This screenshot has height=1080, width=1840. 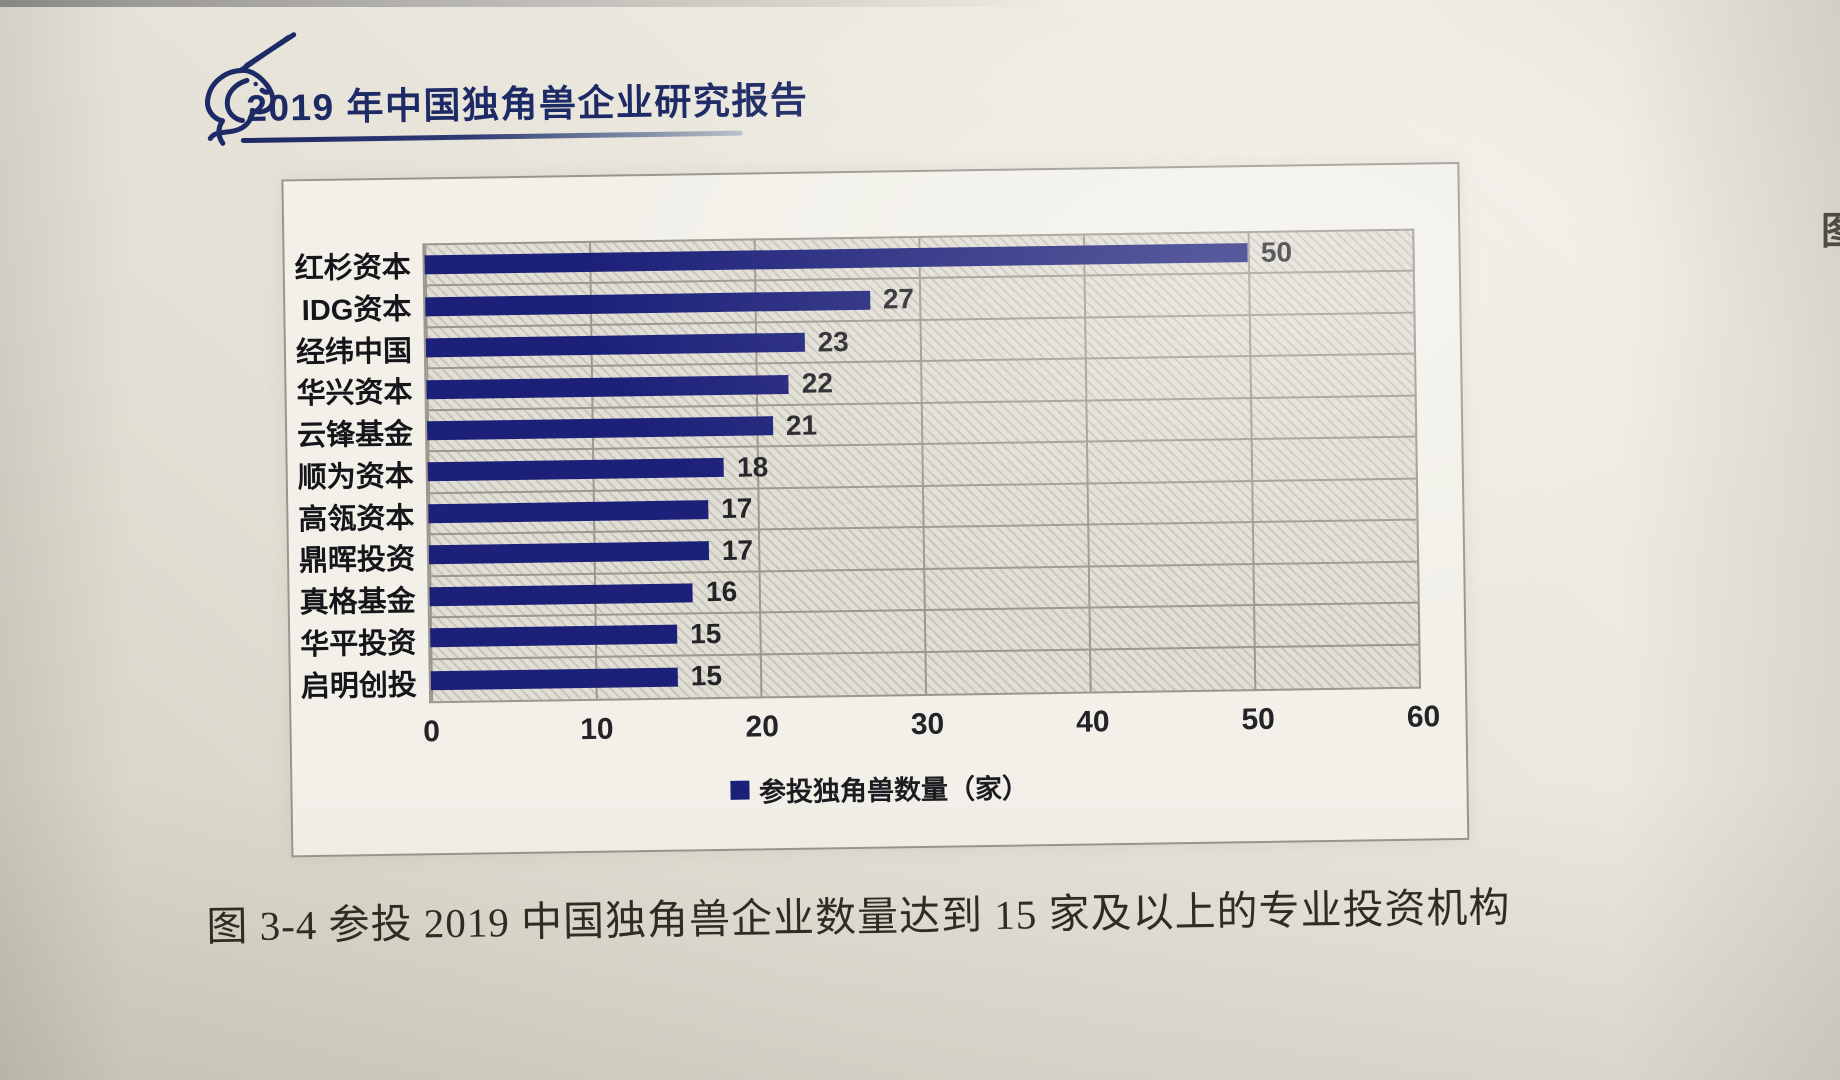 What do you see at coordinates (354, 352) in the screenshot?
I see `category-label: 经纬中国` at bounding box center [354, 352].